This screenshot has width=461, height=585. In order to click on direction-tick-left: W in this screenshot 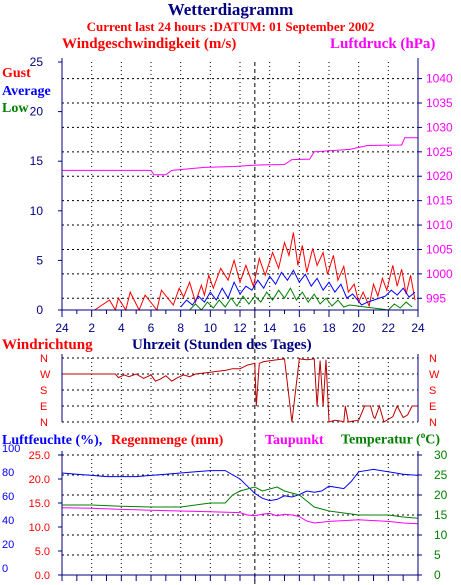, I will do `click(45, 375)`.